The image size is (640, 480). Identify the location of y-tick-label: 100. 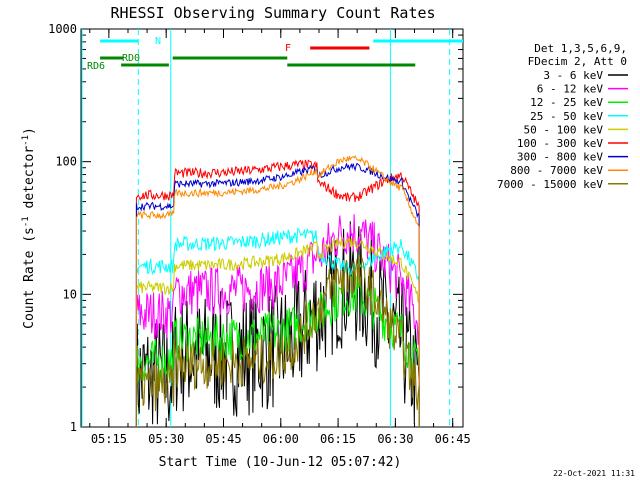
(66, 162).